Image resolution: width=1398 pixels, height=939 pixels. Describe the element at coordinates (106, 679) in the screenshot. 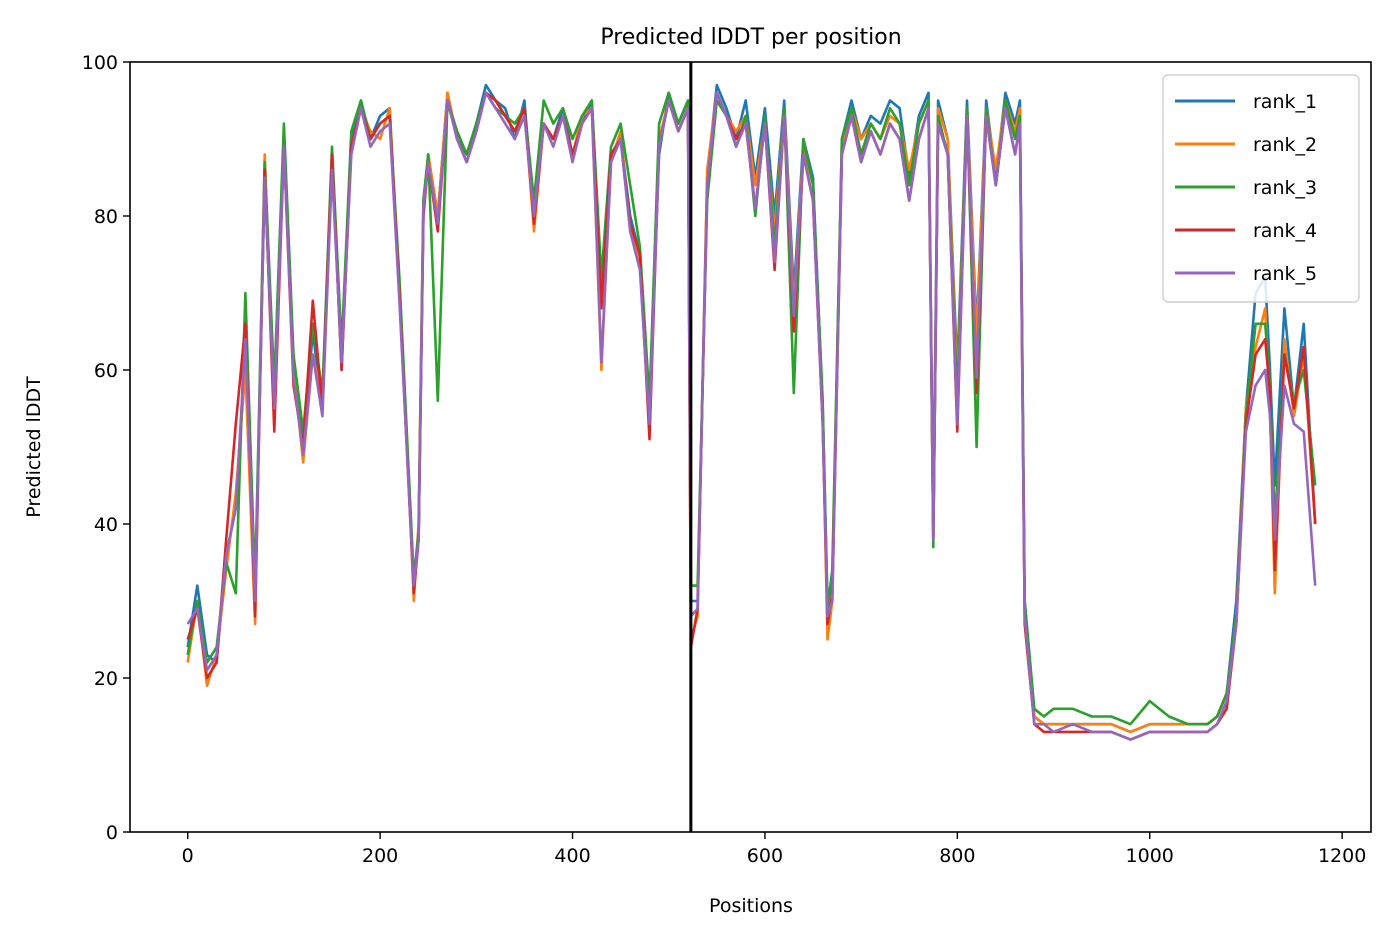

I see `y-tick-label: 20` at that location.